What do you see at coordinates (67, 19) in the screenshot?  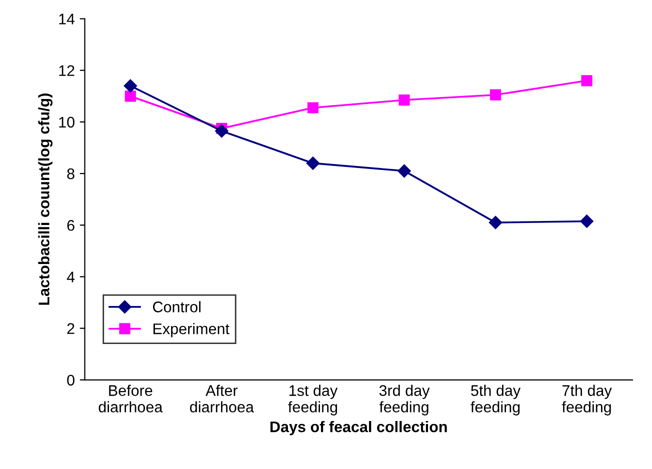 I see `y-tick-label: 14` at bounding box center [67, 19].